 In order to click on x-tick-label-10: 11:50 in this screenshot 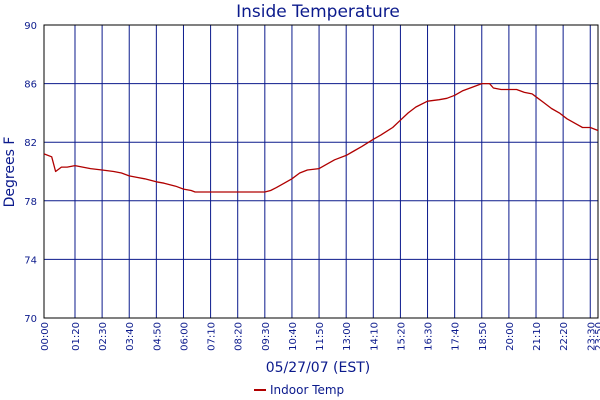, I will do `click(320, 336)`.